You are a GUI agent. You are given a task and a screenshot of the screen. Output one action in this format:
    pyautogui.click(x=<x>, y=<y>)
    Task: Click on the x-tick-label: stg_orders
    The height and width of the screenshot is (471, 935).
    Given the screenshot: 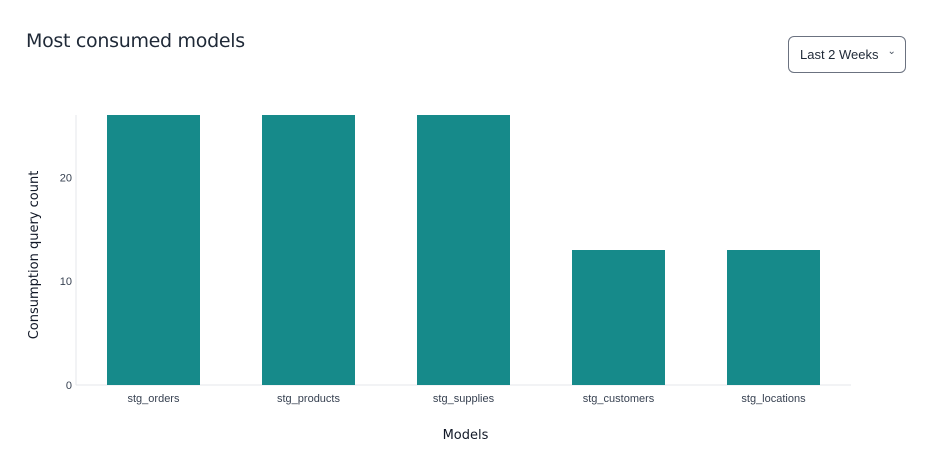 What is the action you would take?
    pyautogui.click(x=154, y=399)
    